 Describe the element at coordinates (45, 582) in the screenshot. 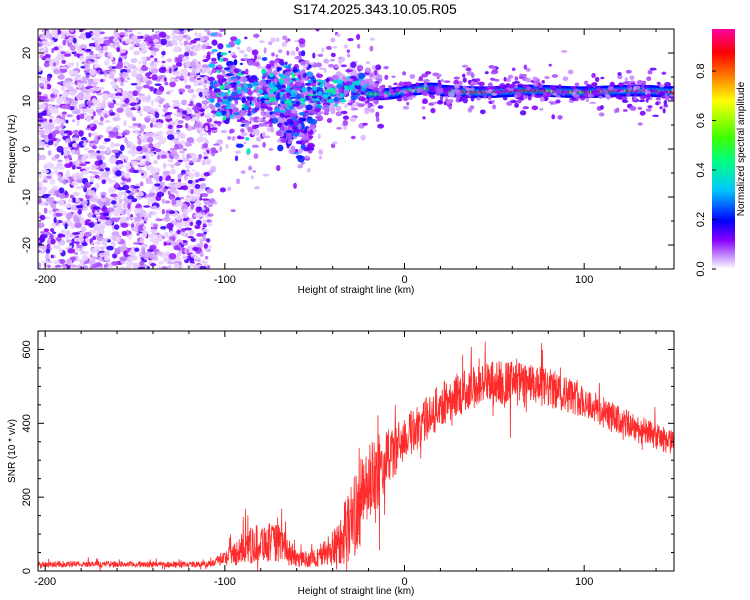

I see `x-tick-label: -200` at that location.